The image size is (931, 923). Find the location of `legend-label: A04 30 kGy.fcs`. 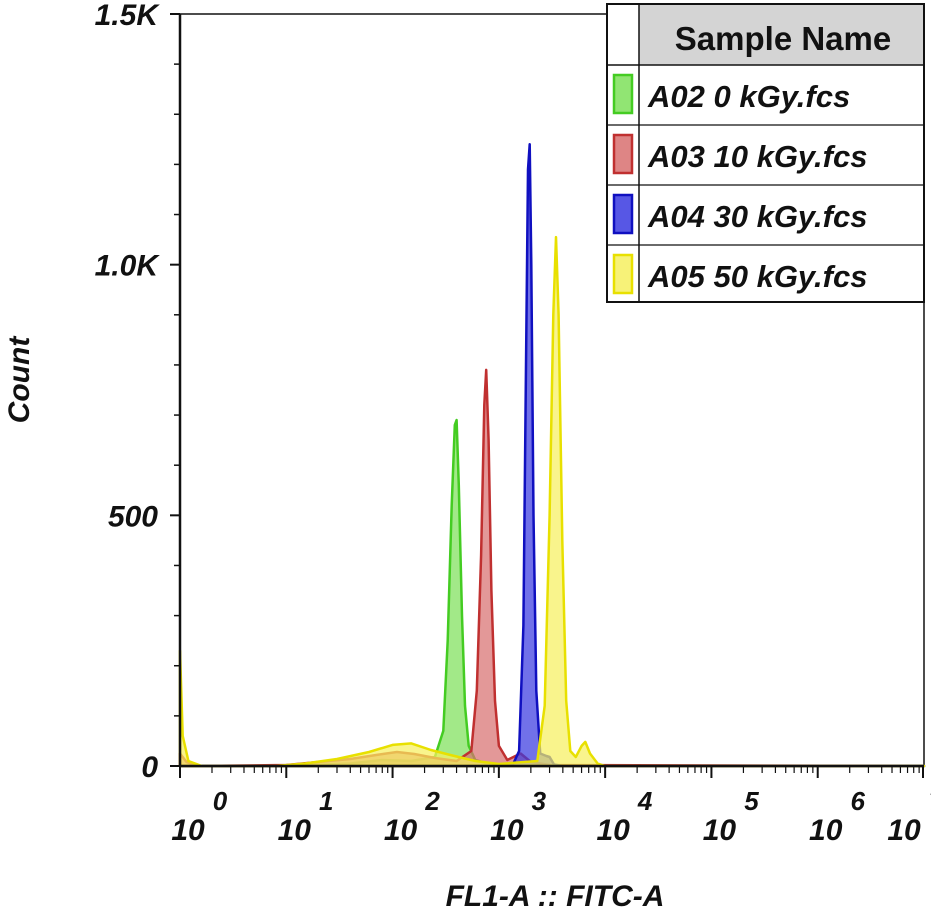

legend-label: A04 30 kGy.fcs is located at coordinates (757, 216).